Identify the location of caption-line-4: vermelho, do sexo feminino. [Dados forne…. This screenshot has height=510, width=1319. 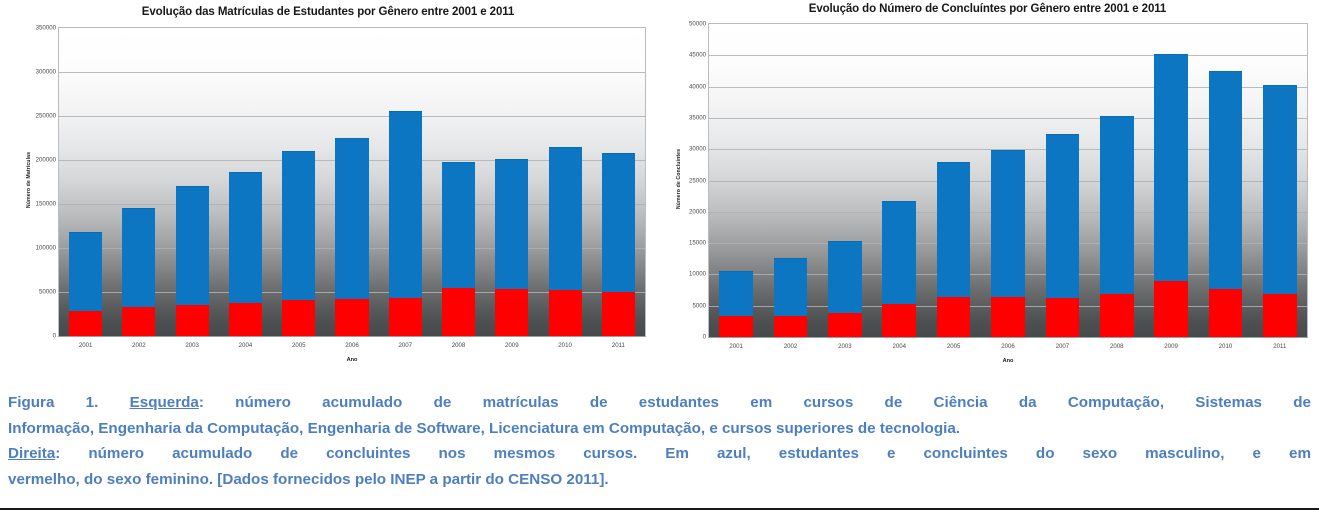
(308, 479).